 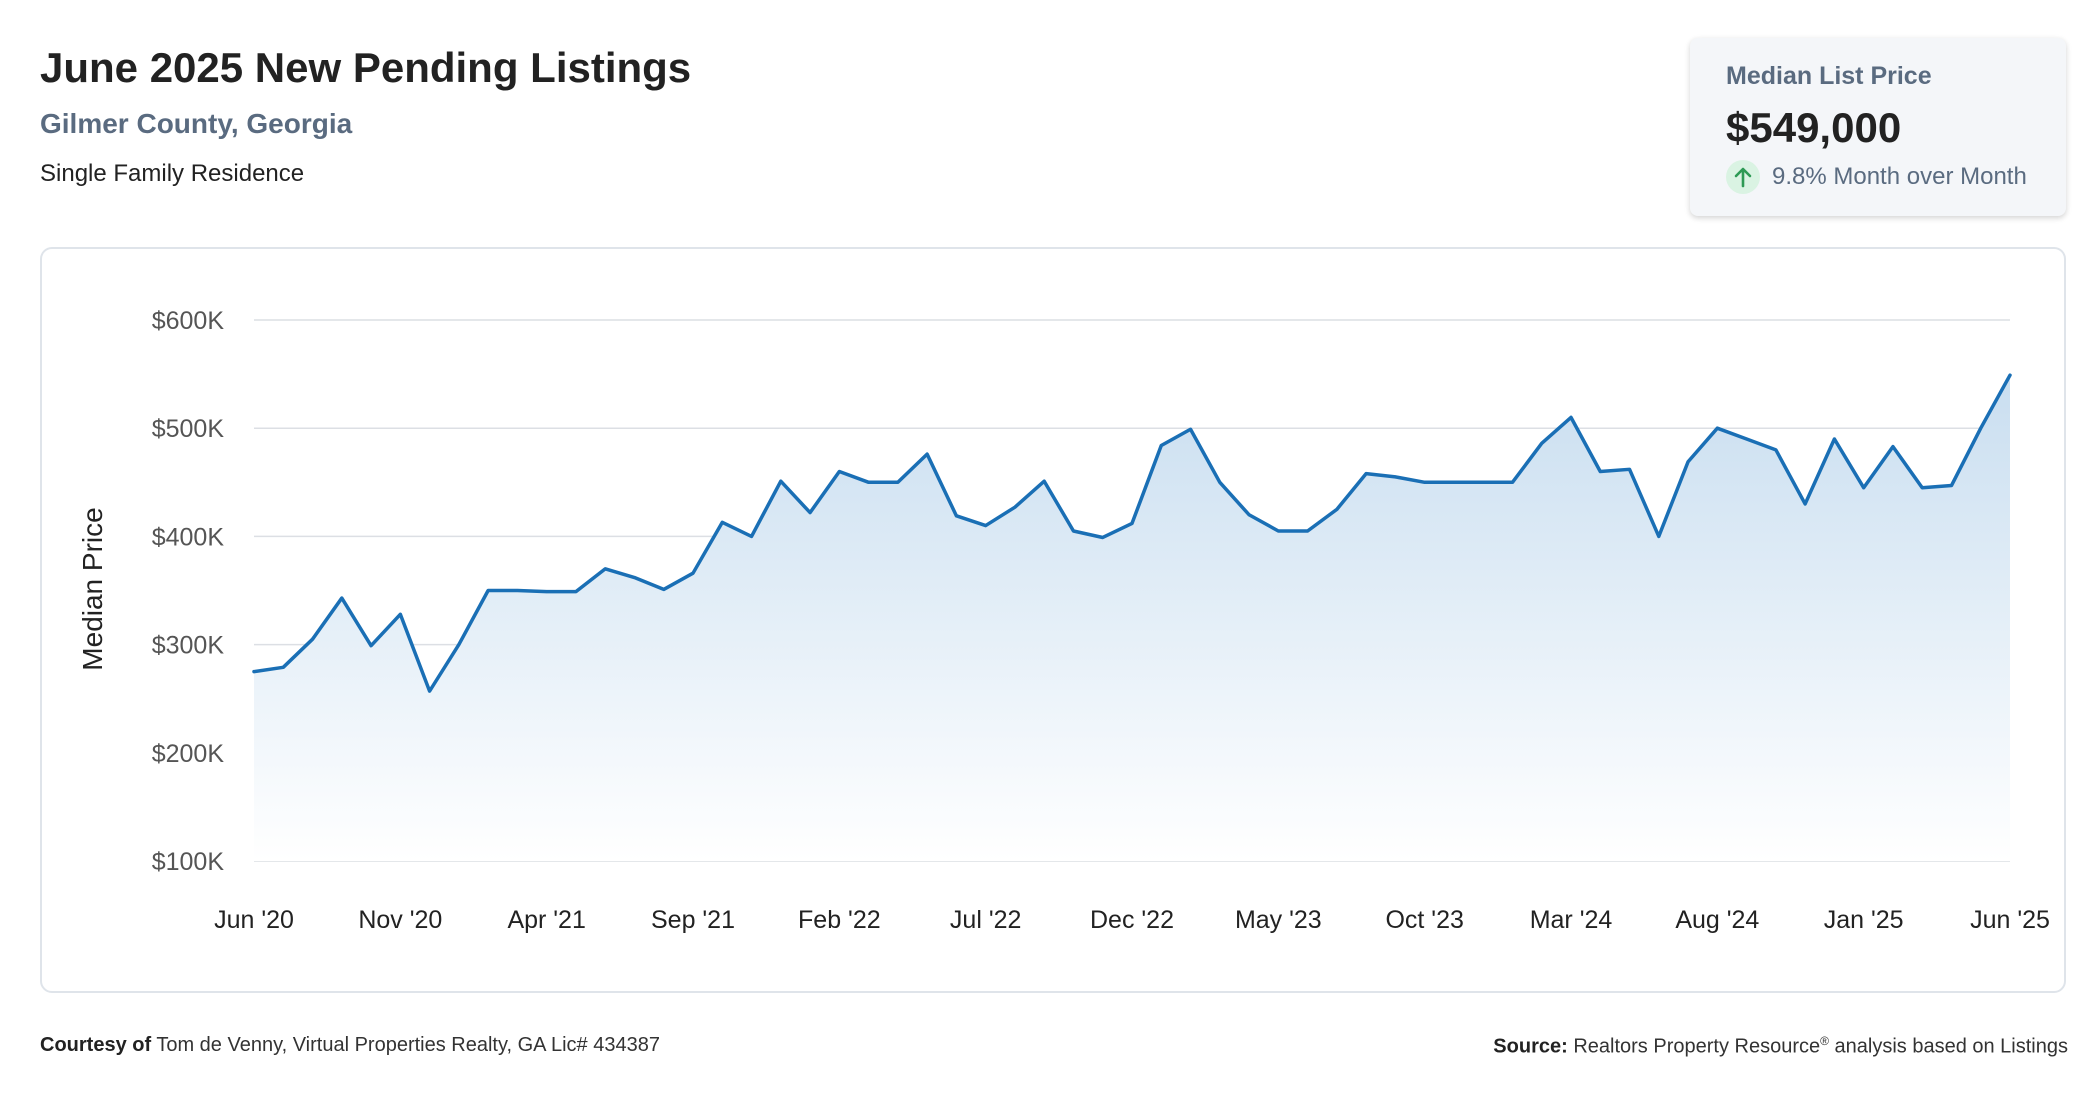 I want to click on y-tick-label: $500K, so click(x=188, y=429).